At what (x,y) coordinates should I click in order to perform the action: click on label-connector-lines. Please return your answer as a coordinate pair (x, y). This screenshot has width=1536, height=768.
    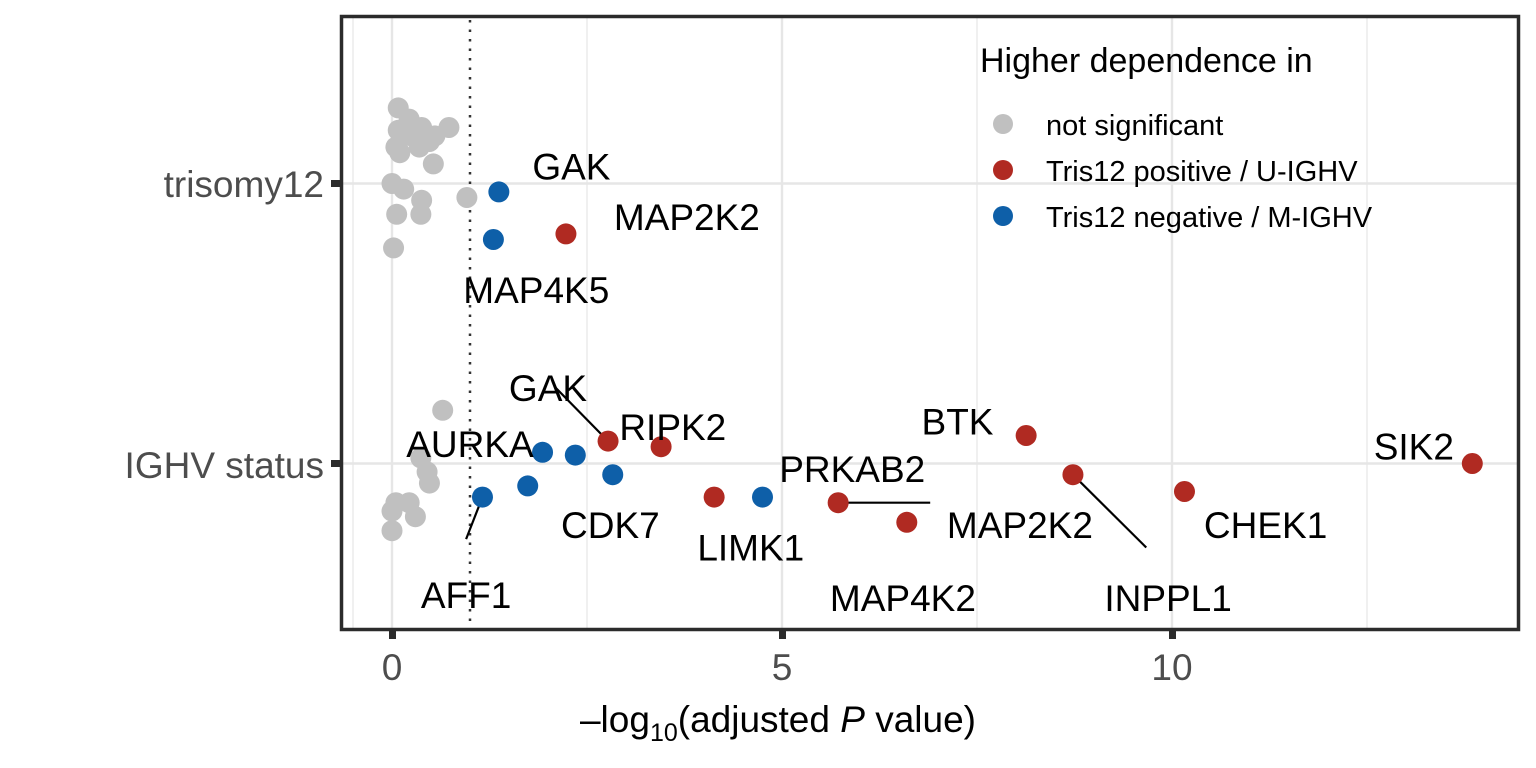
    Looking at the image, I should click on (806, 468).